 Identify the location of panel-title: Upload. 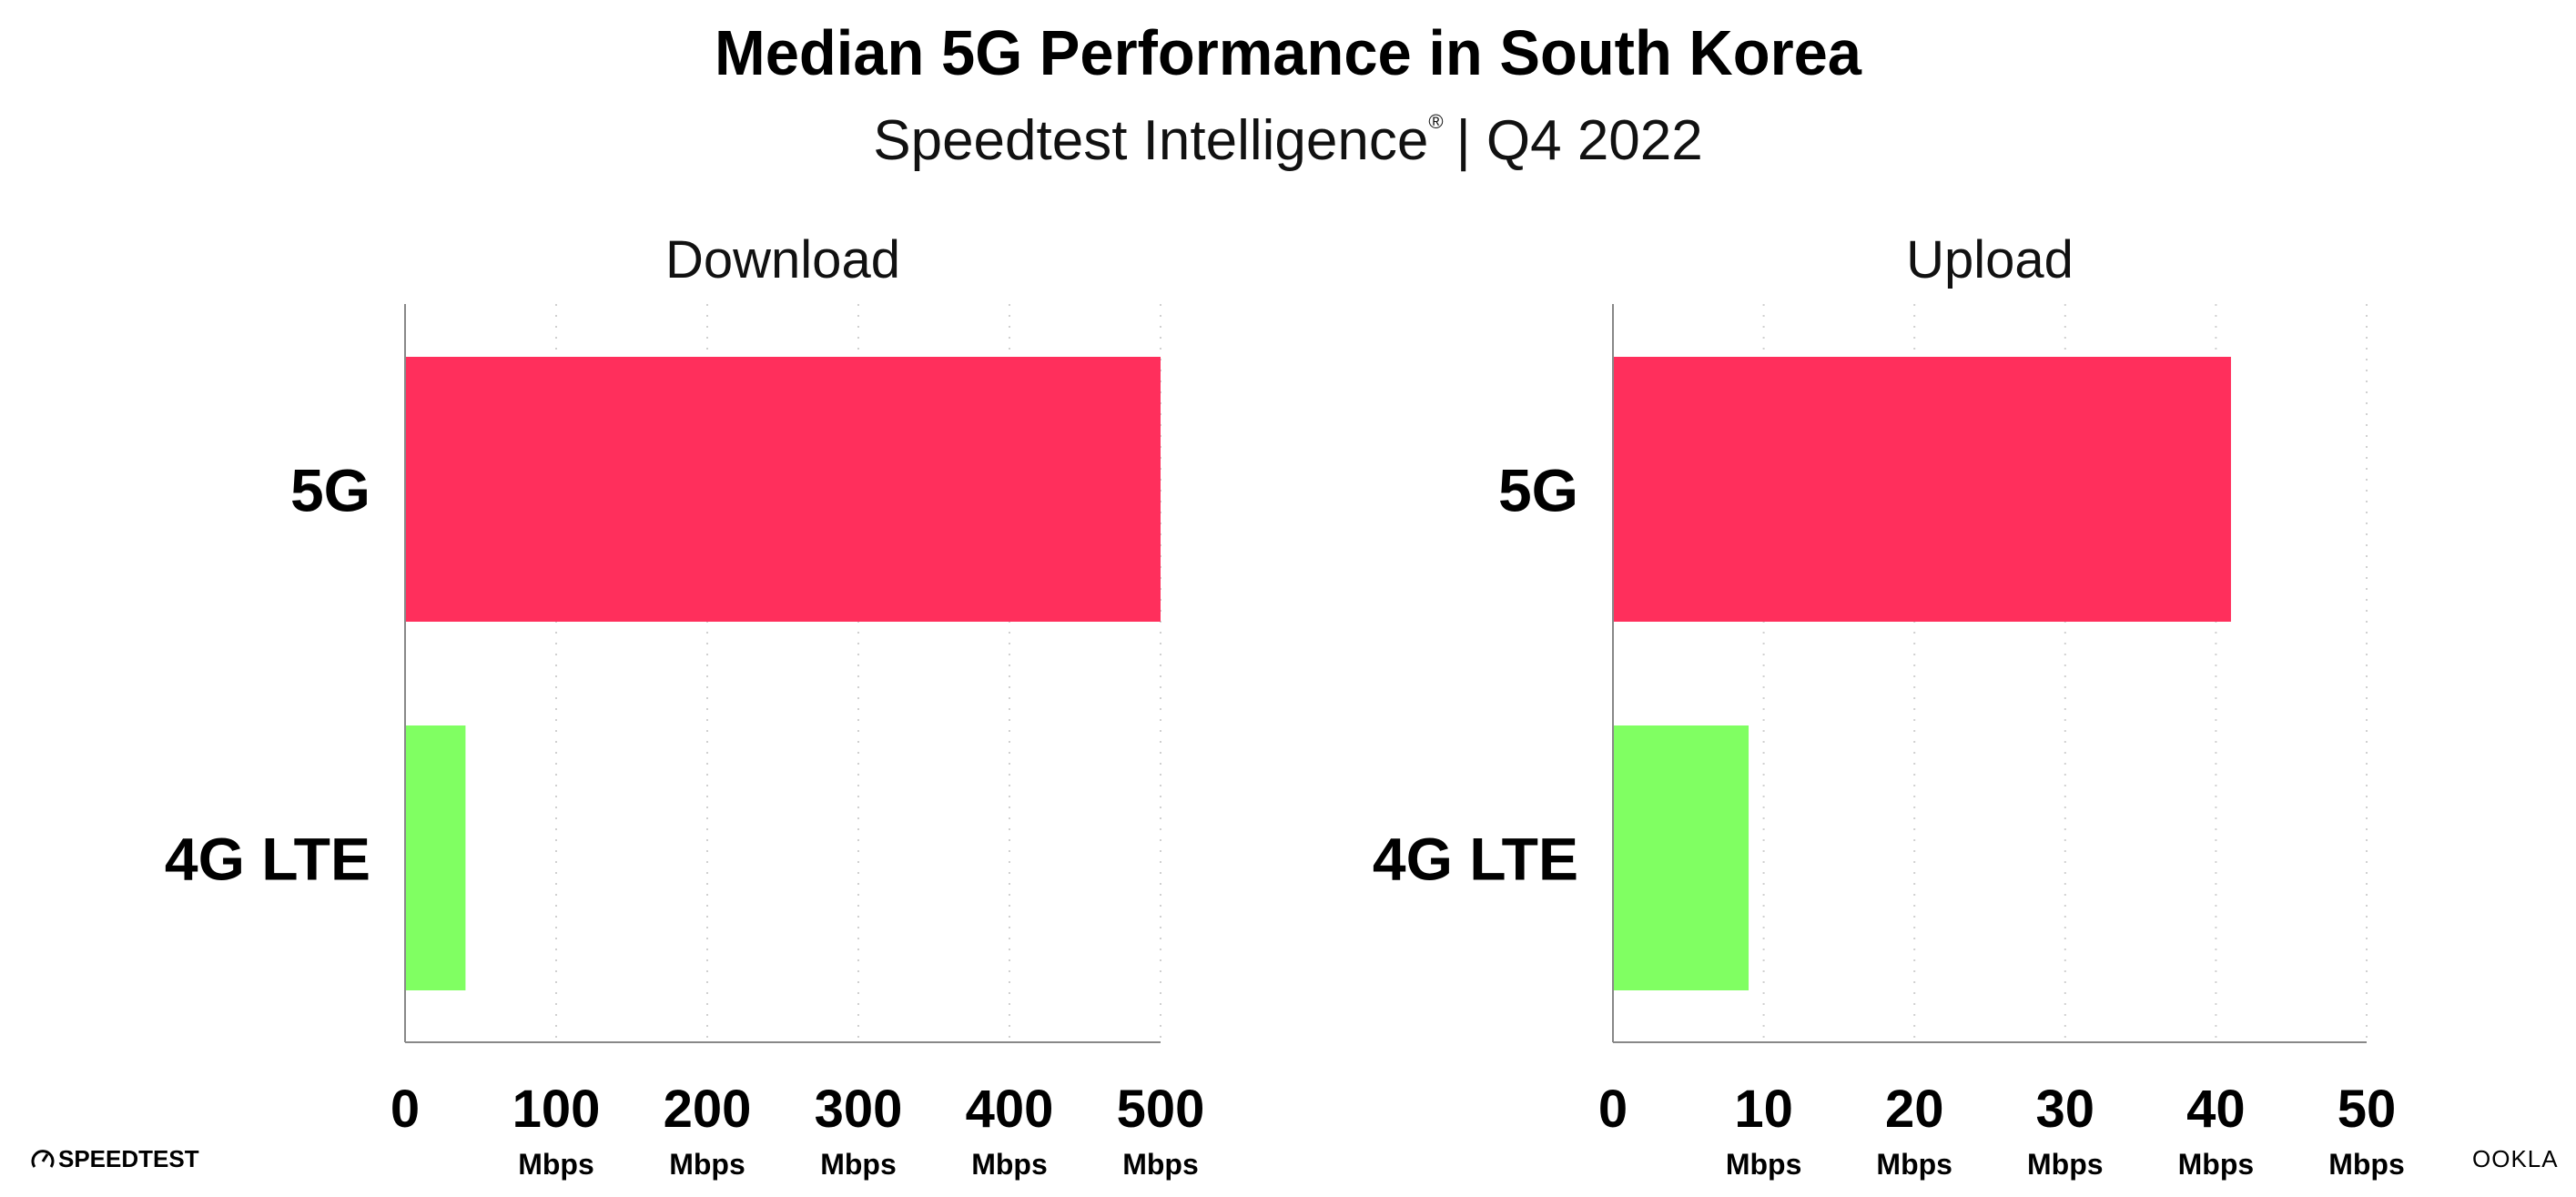
(1990, 259).